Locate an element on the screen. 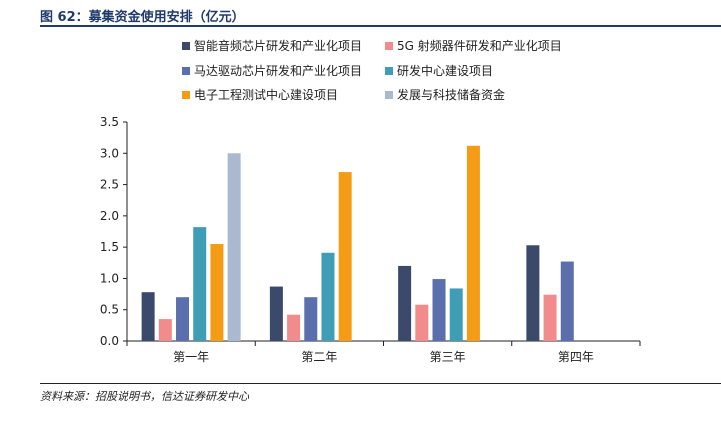 The width and height of the screenshot is (721, 423). figure-title-bar: 图 62：募集资金使用安排（亿元） is located at coordinates (380, 15).